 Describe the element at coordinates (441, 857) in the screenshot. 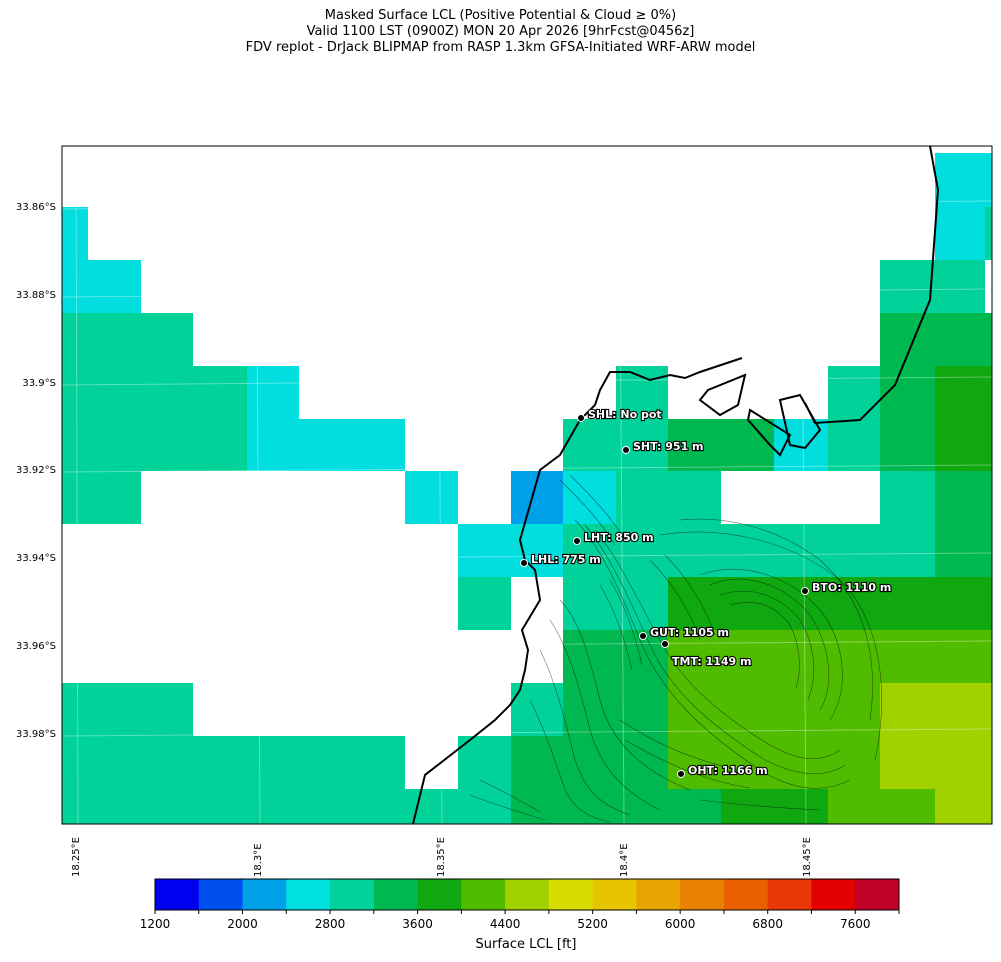

I see `longitude-label: 18.35°E` at that location.